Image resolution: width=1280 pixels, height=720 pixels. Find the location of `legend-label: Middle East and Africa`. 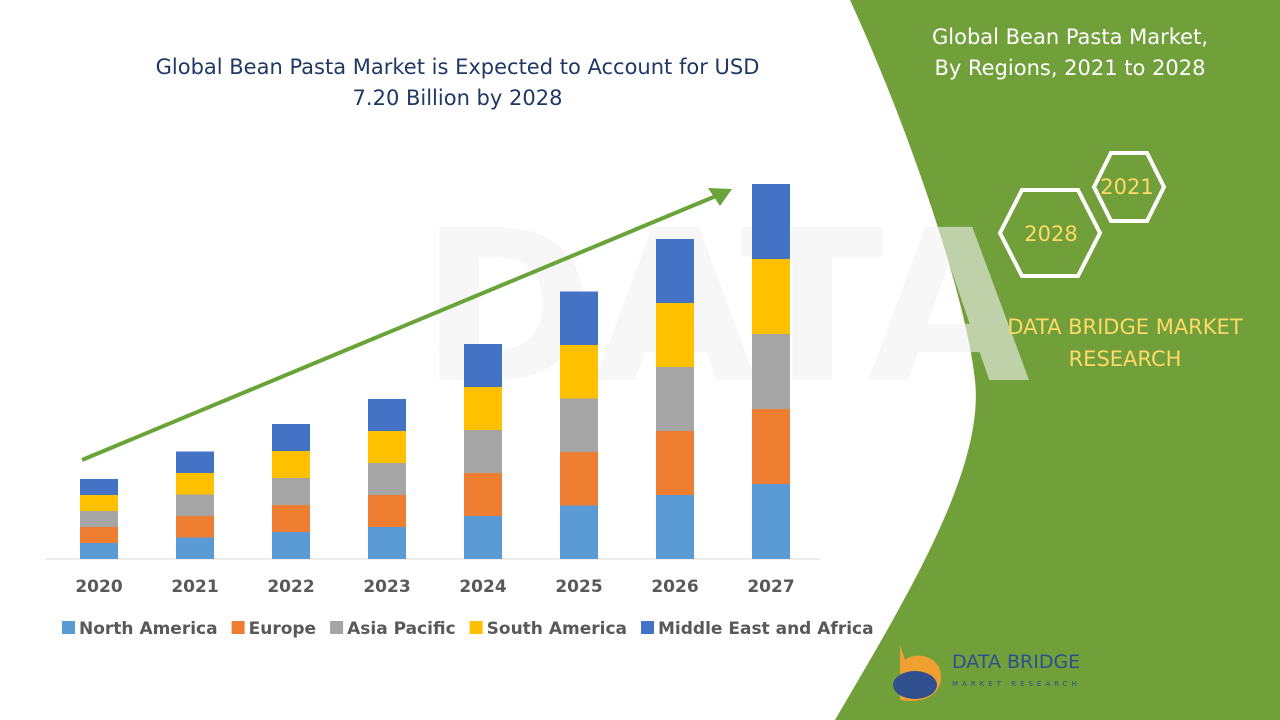

legend-label: Middle East and Africa is located at coordinates (766, 629).